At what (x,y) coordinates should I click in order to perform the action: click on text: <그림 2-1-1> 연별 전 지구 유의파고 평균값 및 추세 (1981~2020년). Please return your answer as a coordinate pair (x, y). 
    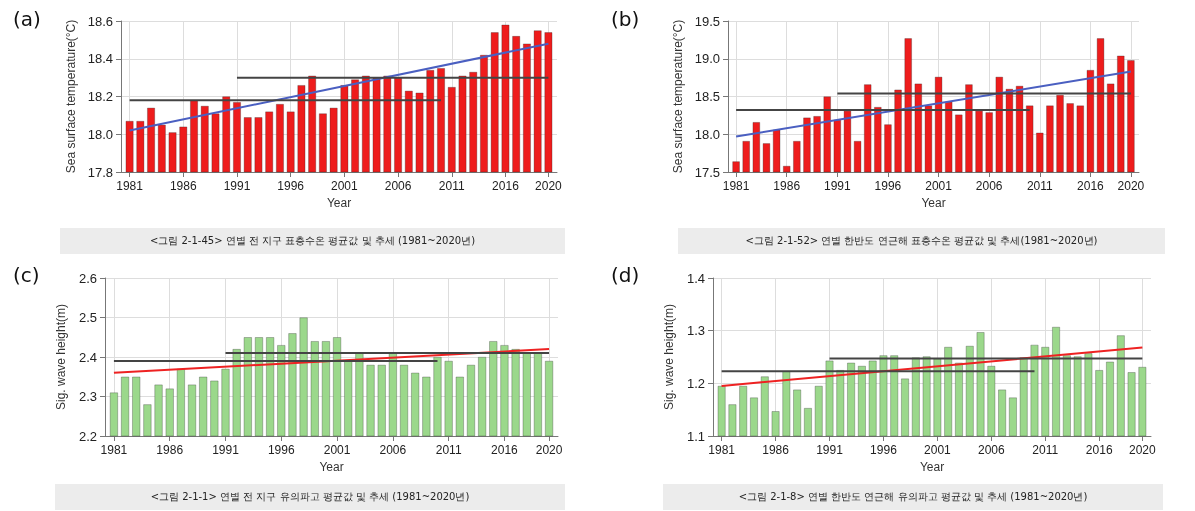
    Looking at the image, I should click on (310, 497).